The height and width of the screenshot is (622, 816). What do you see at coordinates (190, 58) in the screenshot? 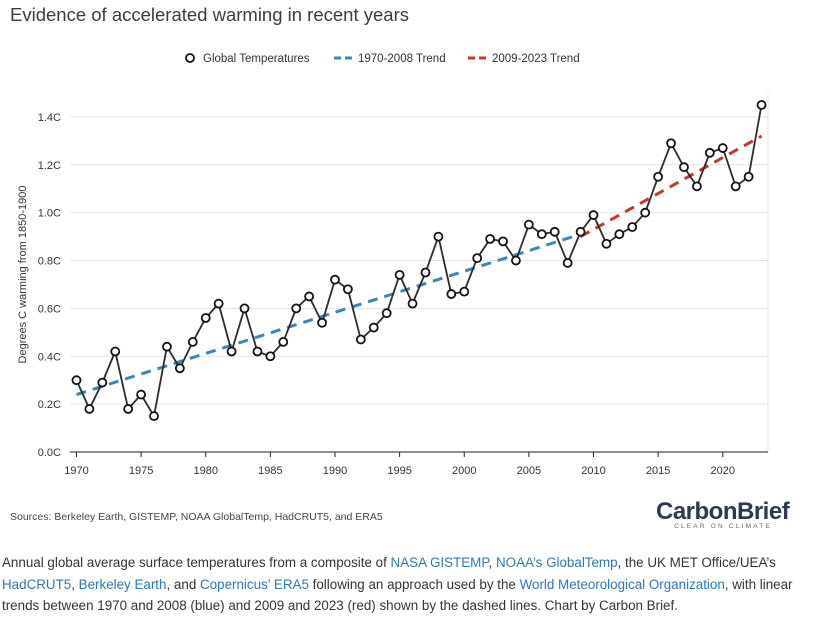
I see `legend-marker-temperatures` at bounding box center [190, 58].